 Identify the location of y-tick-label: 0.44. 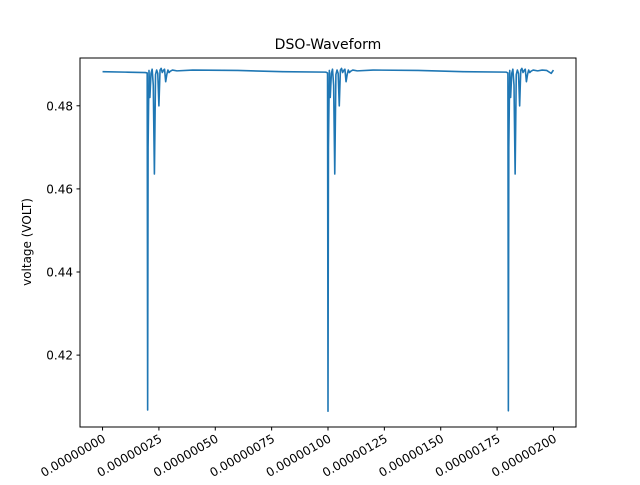
(59, 273).